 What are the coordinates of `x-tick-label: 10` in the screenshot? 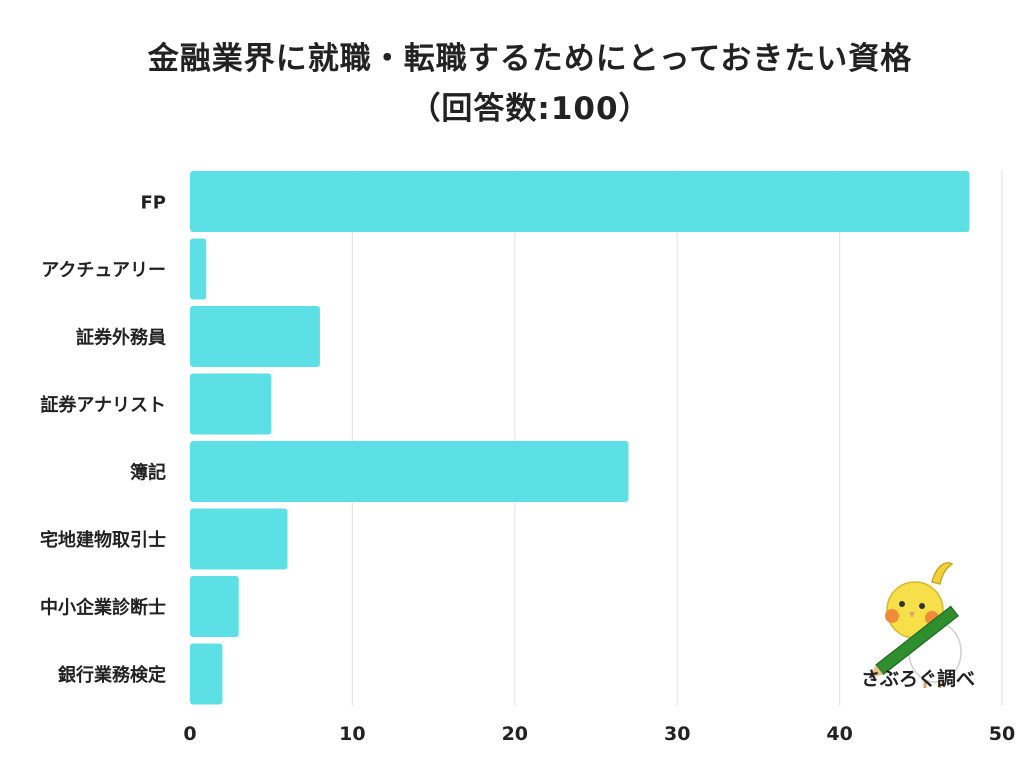 It's located at (352, 734).